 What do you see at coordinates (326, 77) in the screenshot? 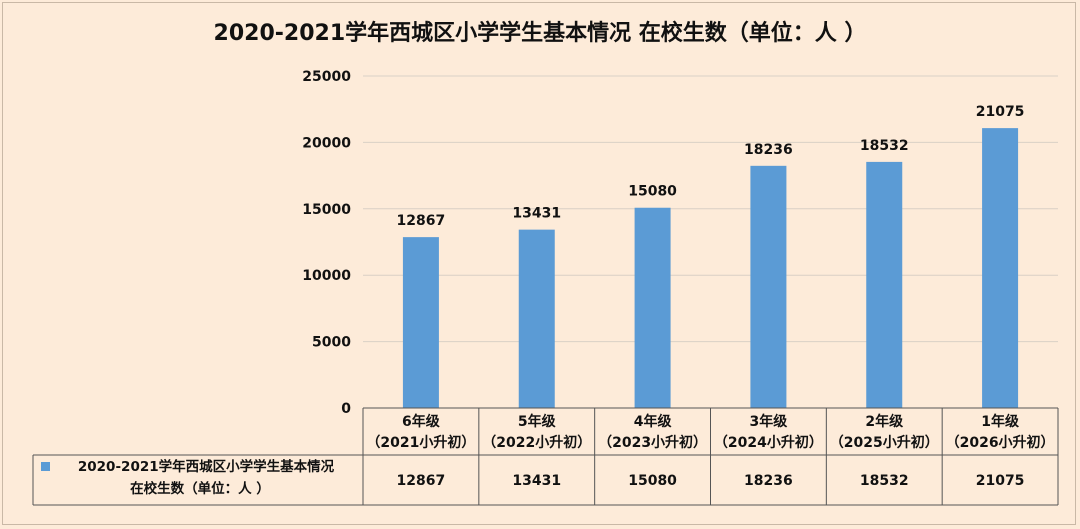
I see `y-tick-label: 25000` at bounding box center [326, 77].